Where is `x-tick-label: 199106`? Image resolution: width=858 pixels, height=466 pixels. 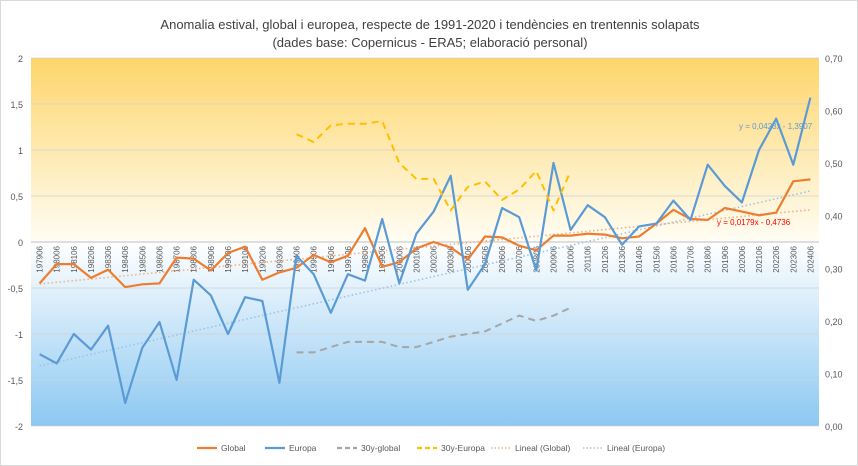 x-tick-label: 199106 is located at coordinates (245, 258).